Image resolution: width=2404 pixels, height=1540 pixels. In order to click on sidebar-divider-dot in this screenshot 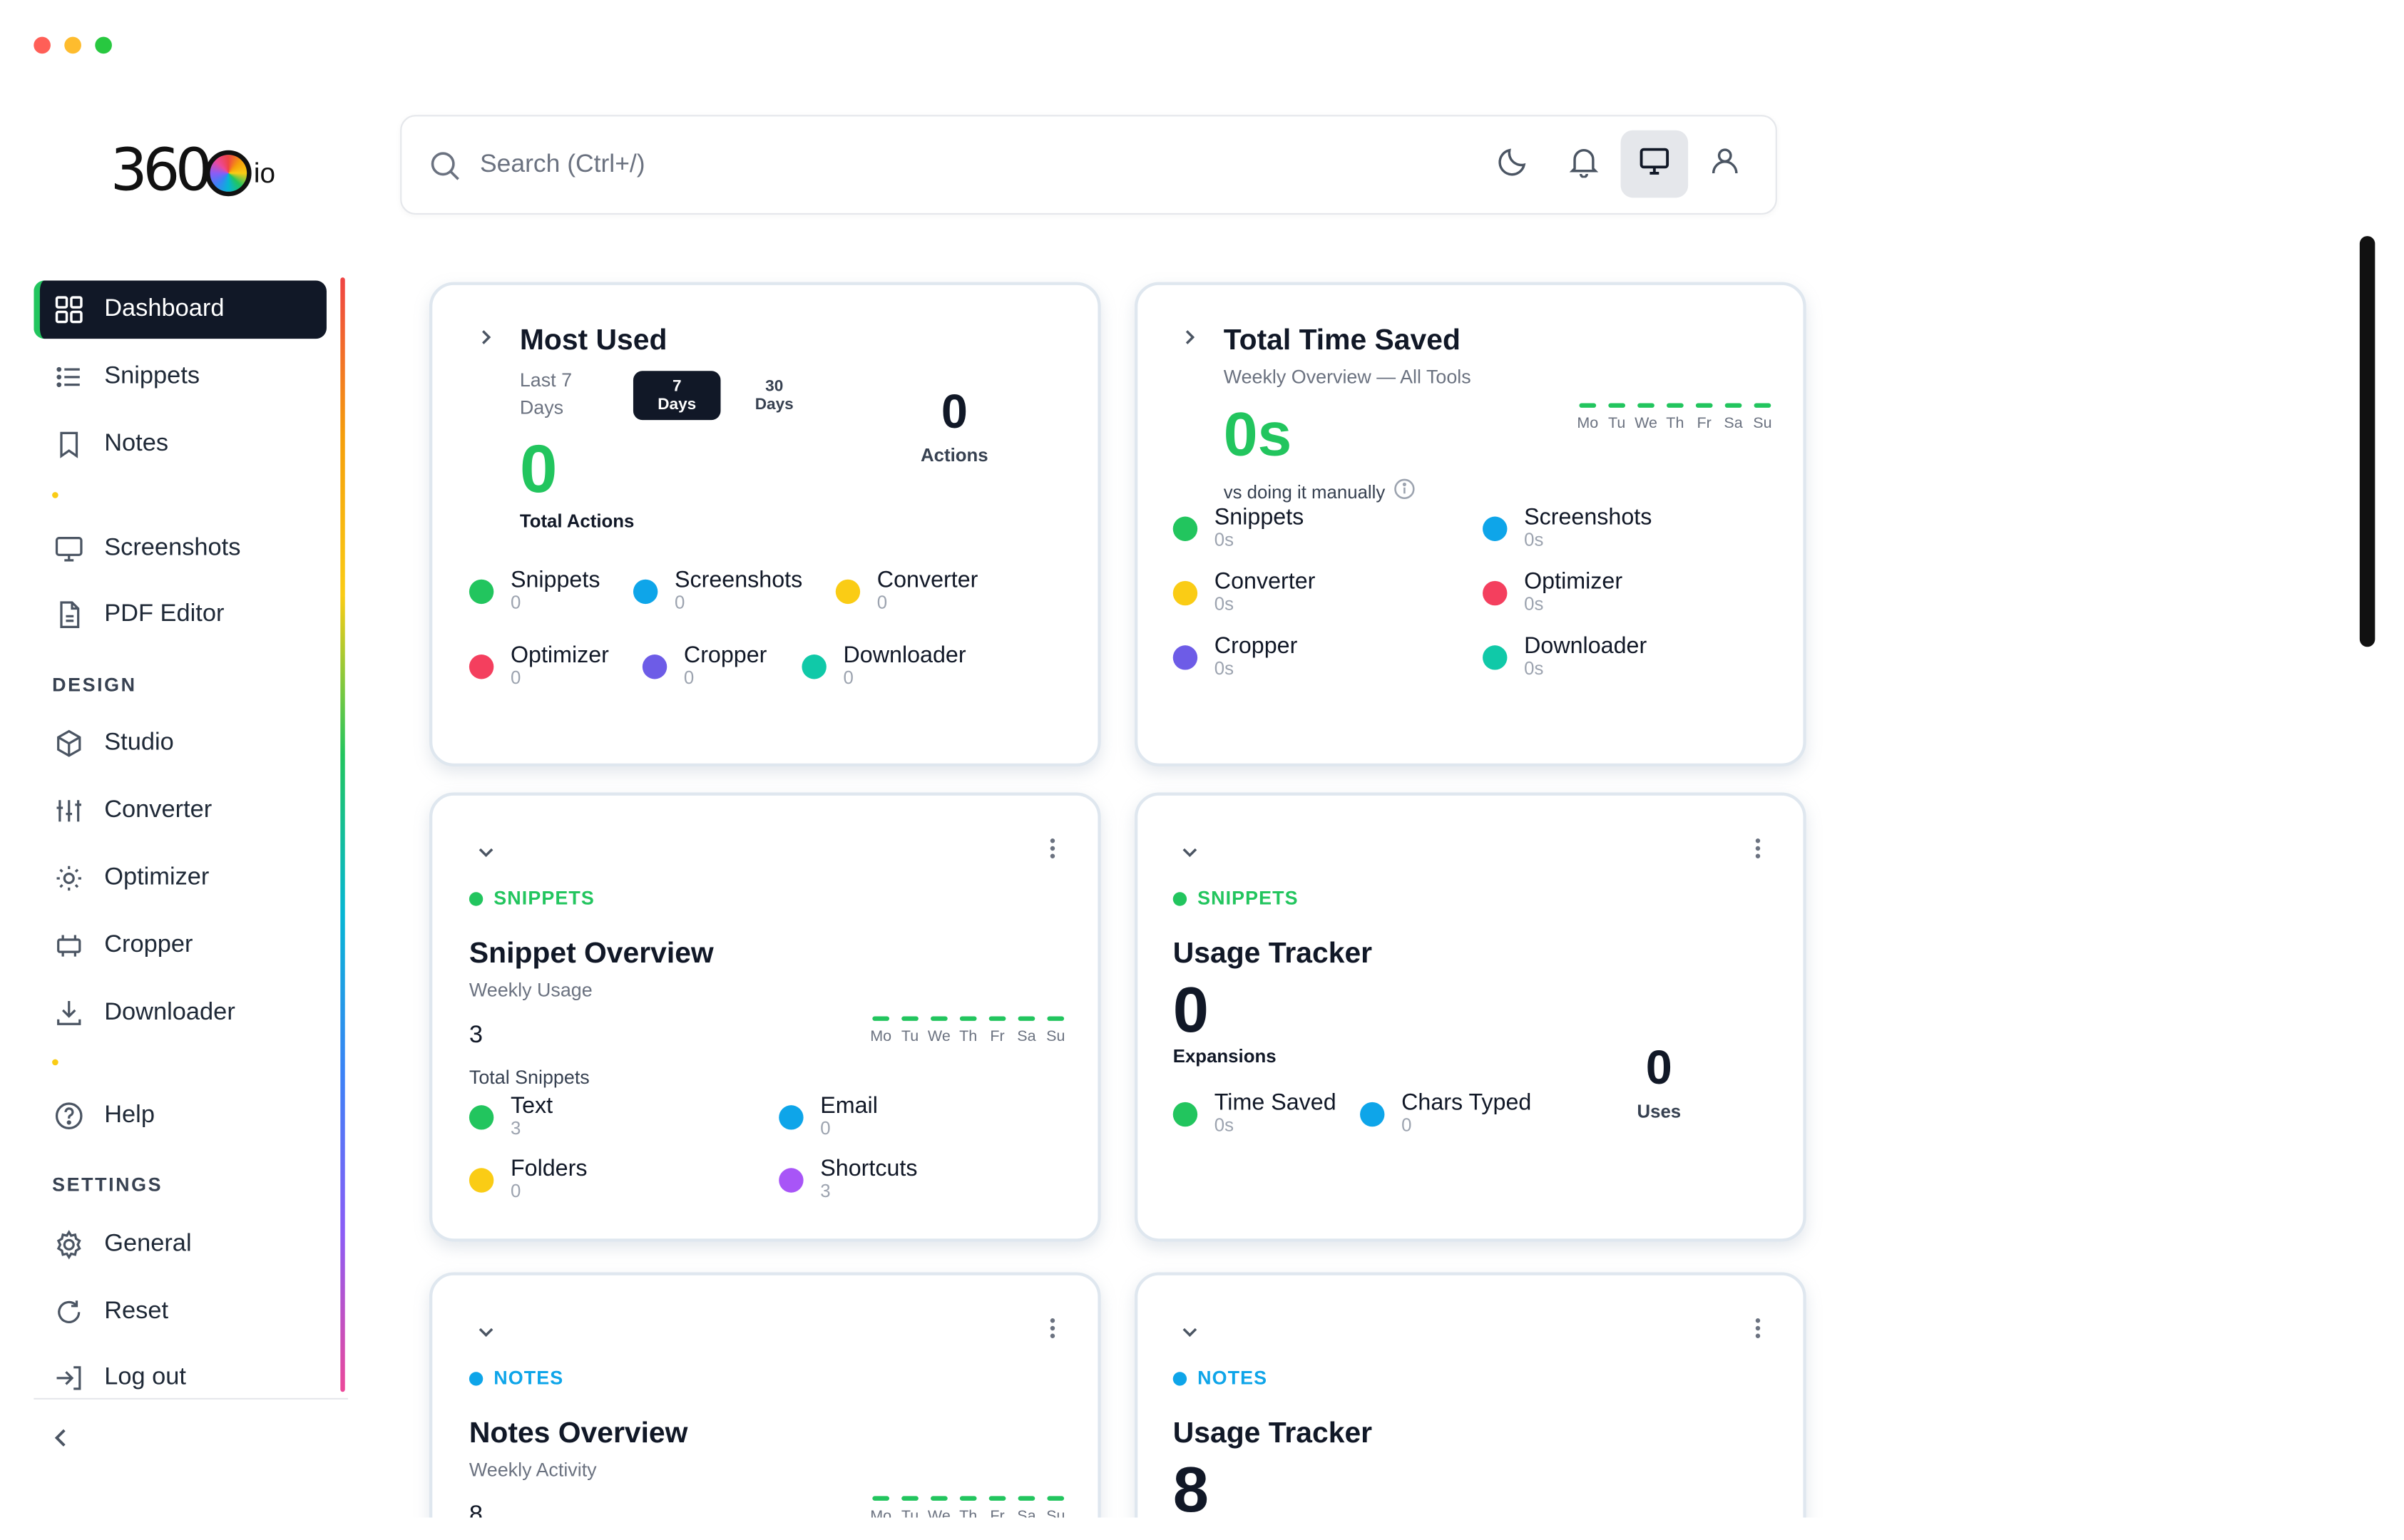, I will do `click(55, 1062)`.